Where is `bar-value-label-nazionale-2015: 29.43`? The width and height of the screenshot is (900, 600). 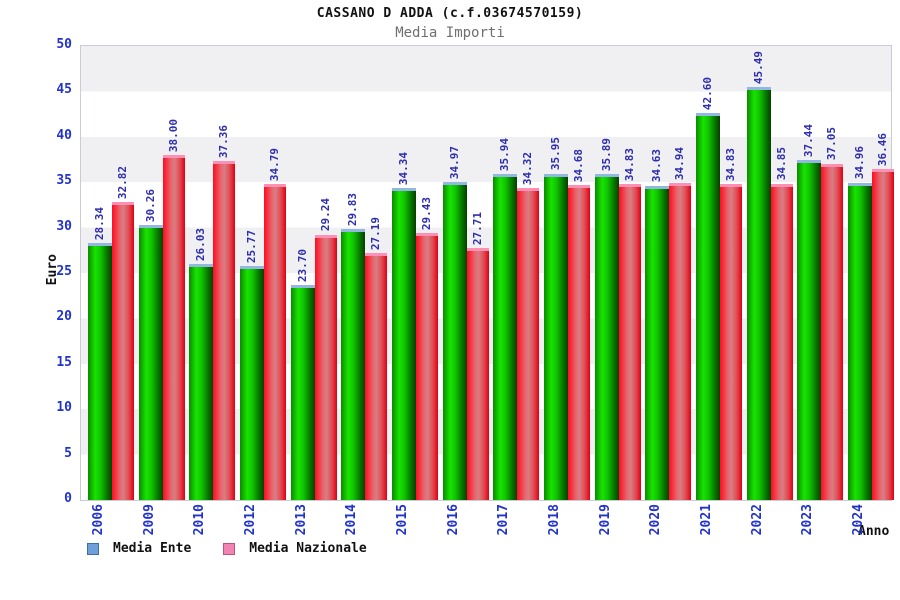
bar-value-label-nazionale-2015: 29.43 is located at coordinates (426, 213).